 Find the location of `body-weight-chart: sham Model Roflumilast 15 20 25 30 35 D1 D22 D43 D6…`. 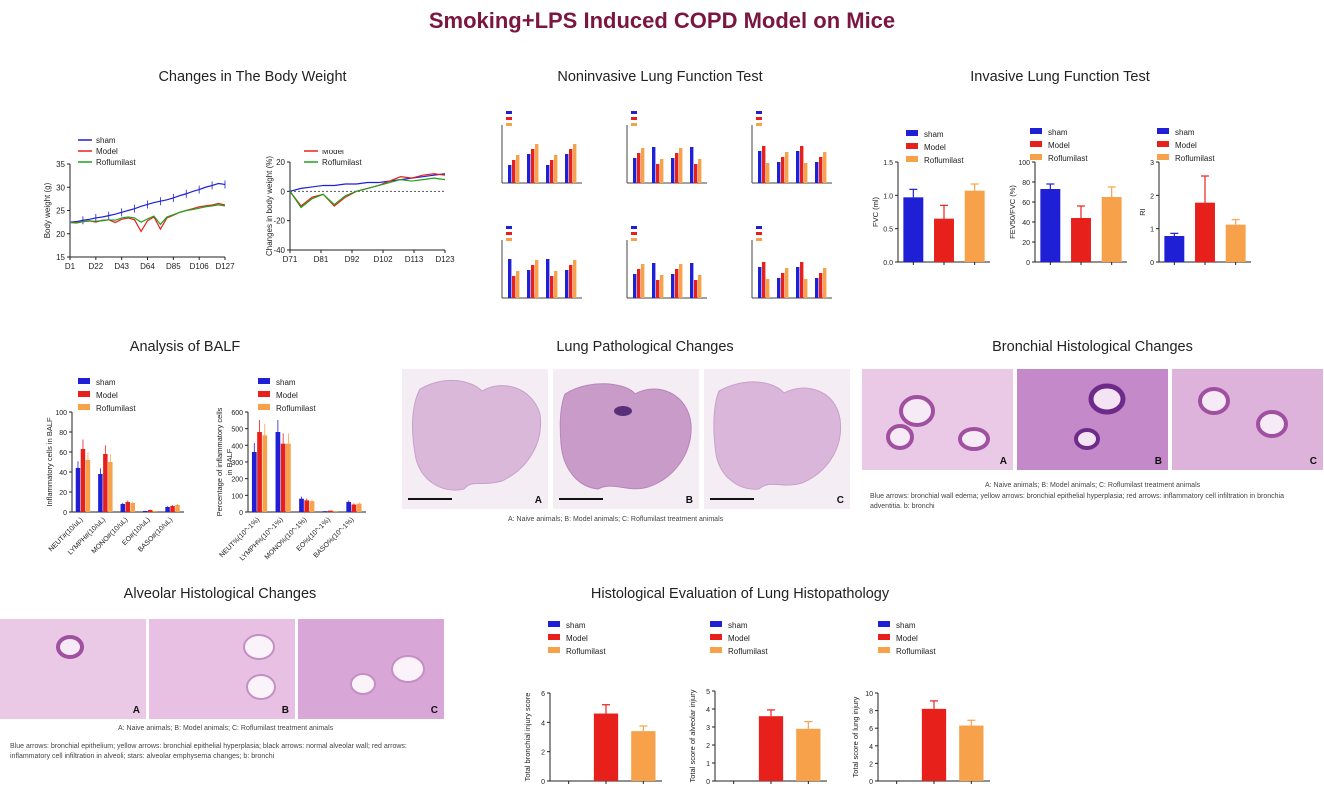

body-weight-chart: sham Model Roflumilast 15 20 25 30 35 D1 D22 D43 D6… is located at coordinates (139, 203).